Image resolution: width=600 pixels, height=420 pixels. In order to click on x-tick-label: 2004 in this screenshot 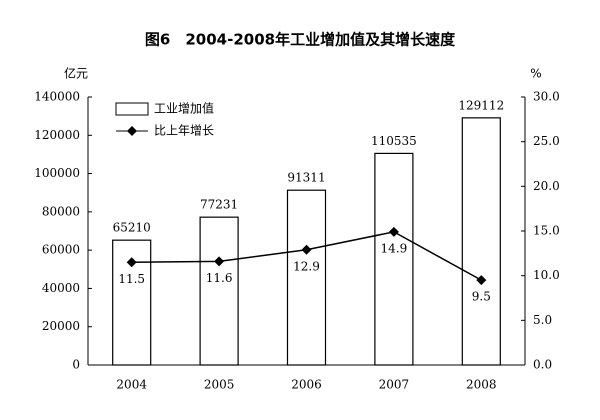, I will do `click(131, 385)`.